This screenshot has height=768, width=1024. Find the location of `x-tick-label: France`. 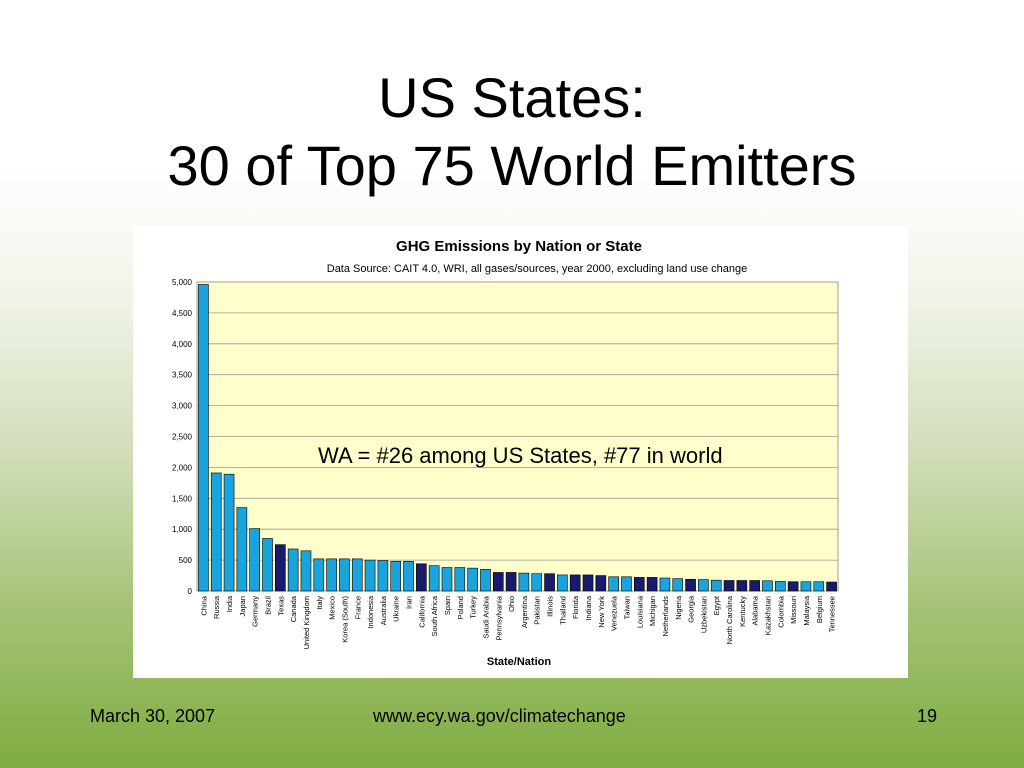

x-tick-label: France is located at coordinates (357, 607).